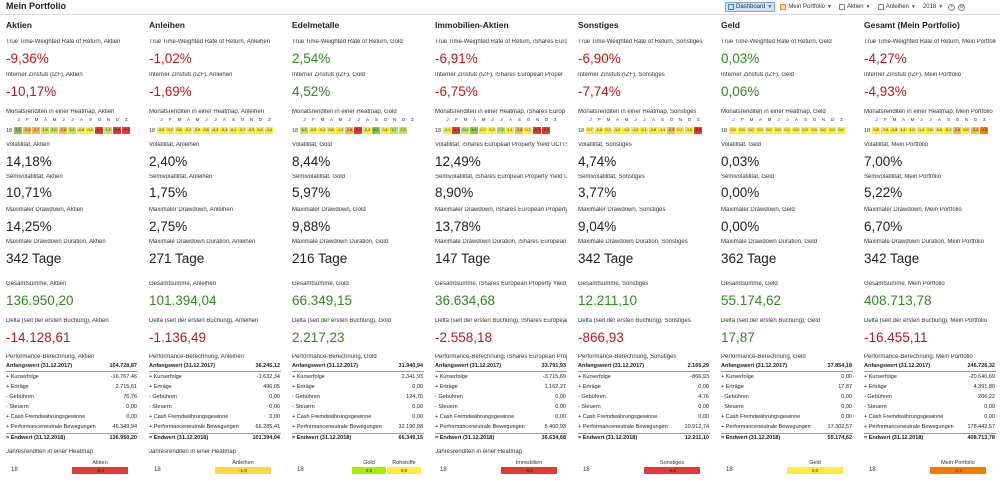 The image size is (1000, 481). I want to click on heatmap-cell: -2,3, so click(671, 130).